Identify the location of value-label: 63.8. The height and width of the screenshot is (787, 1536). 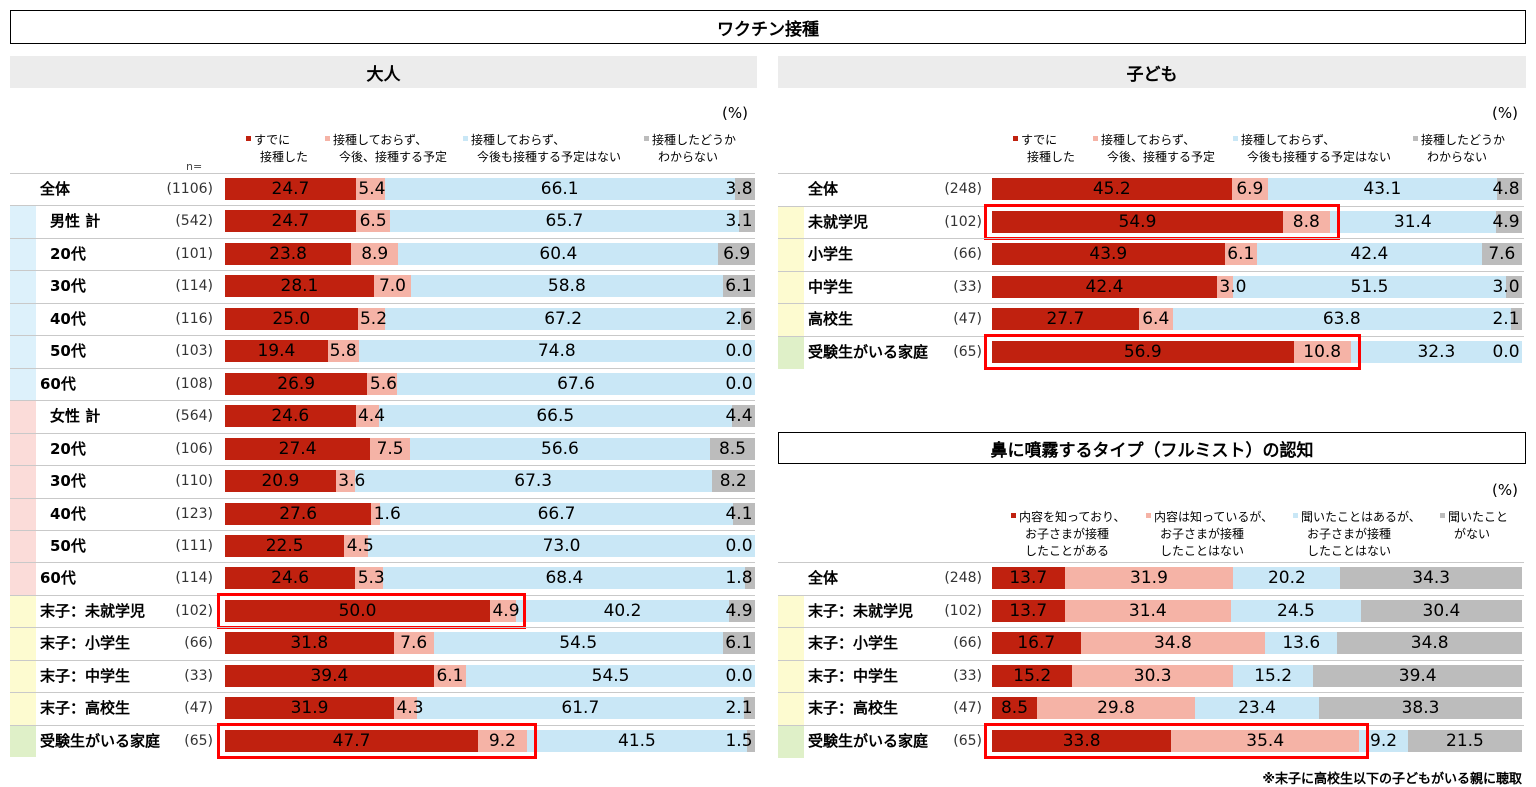
(1341, 319).